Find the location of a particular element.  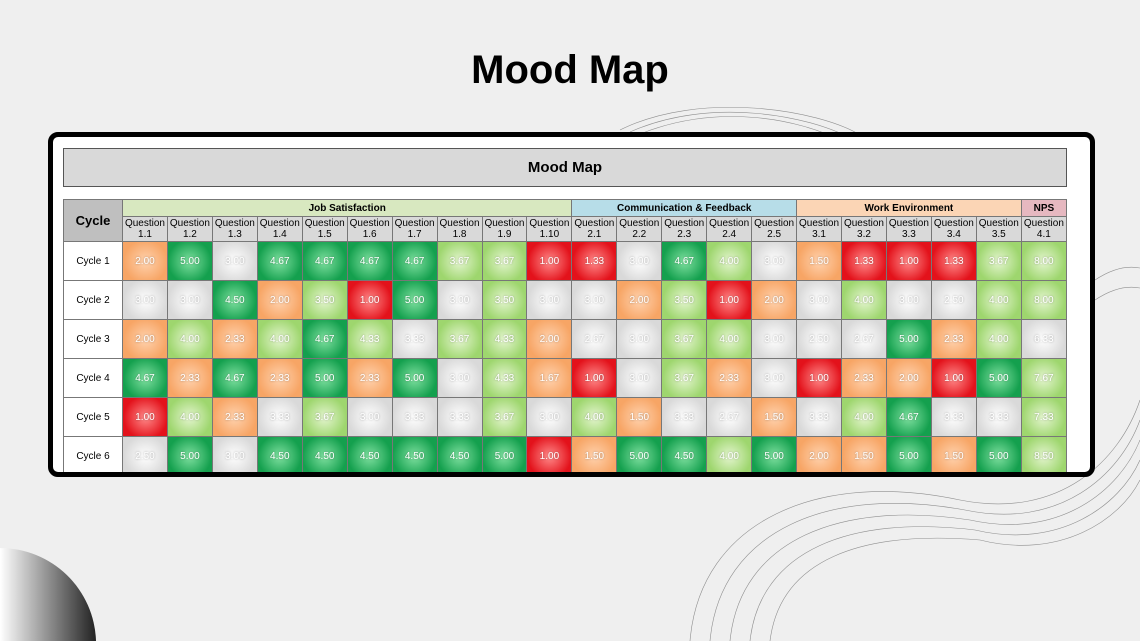

group-header: Job Satisfaction is located at coordinates (347, 208).